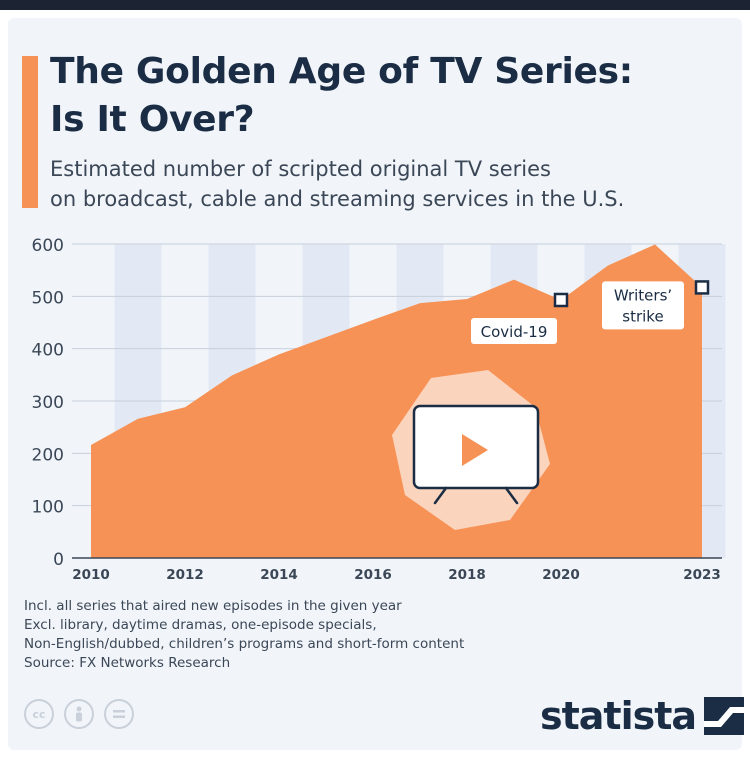 The height and width of the screenshot is (758, 750). I want to click on y-tick-label: 200, so click(48, 455).